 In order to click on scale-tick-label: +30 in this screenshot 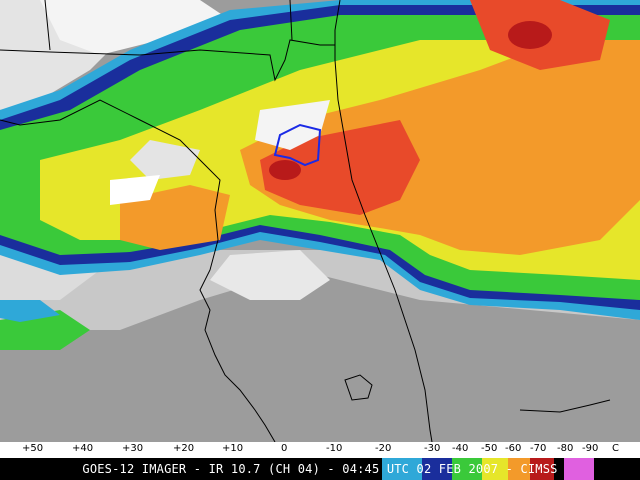, I will do `click(133, 448)`.